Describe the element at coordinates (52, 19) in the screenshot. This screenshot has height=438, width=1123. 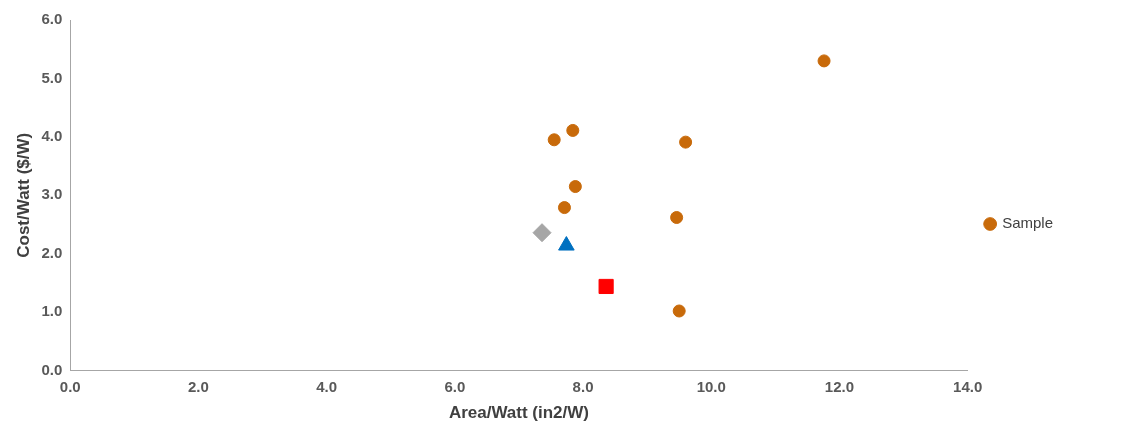
I see `y-tick-label: 6.0` at that location.